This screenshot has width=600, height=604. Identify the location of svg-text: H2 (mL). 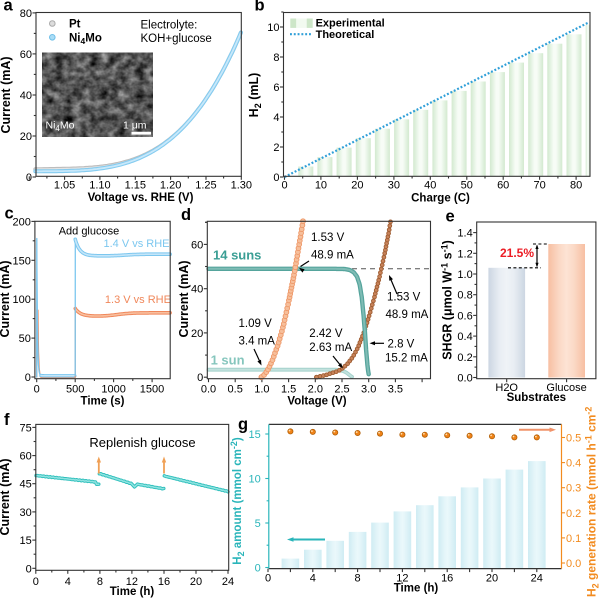
(255, 95).